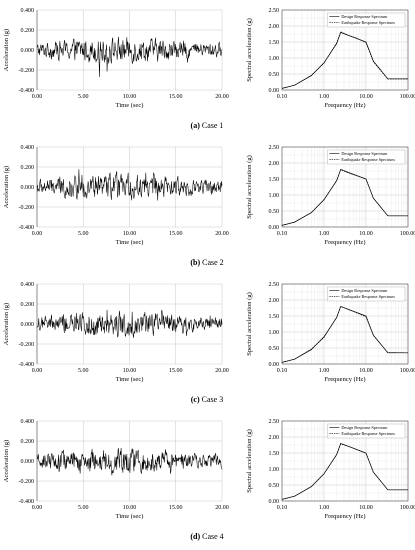 The image size is (415, 550). What do you see at coordinates (195, 399) in the screenshot?
I see `caption-letter: (c)` at bounding box center [195, 399].